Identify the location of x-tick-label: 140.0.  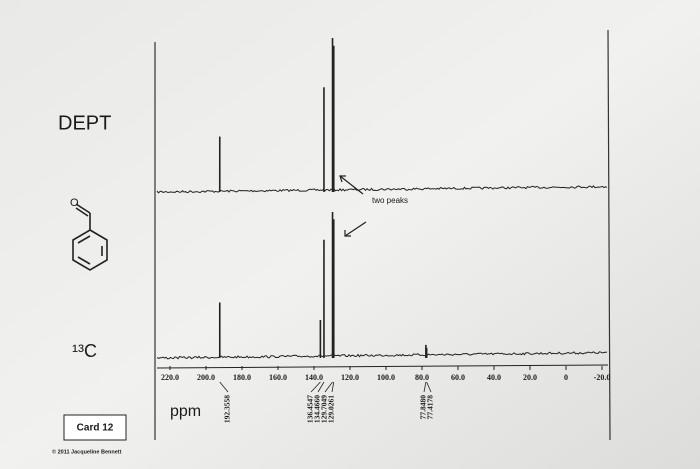
(314, 377).